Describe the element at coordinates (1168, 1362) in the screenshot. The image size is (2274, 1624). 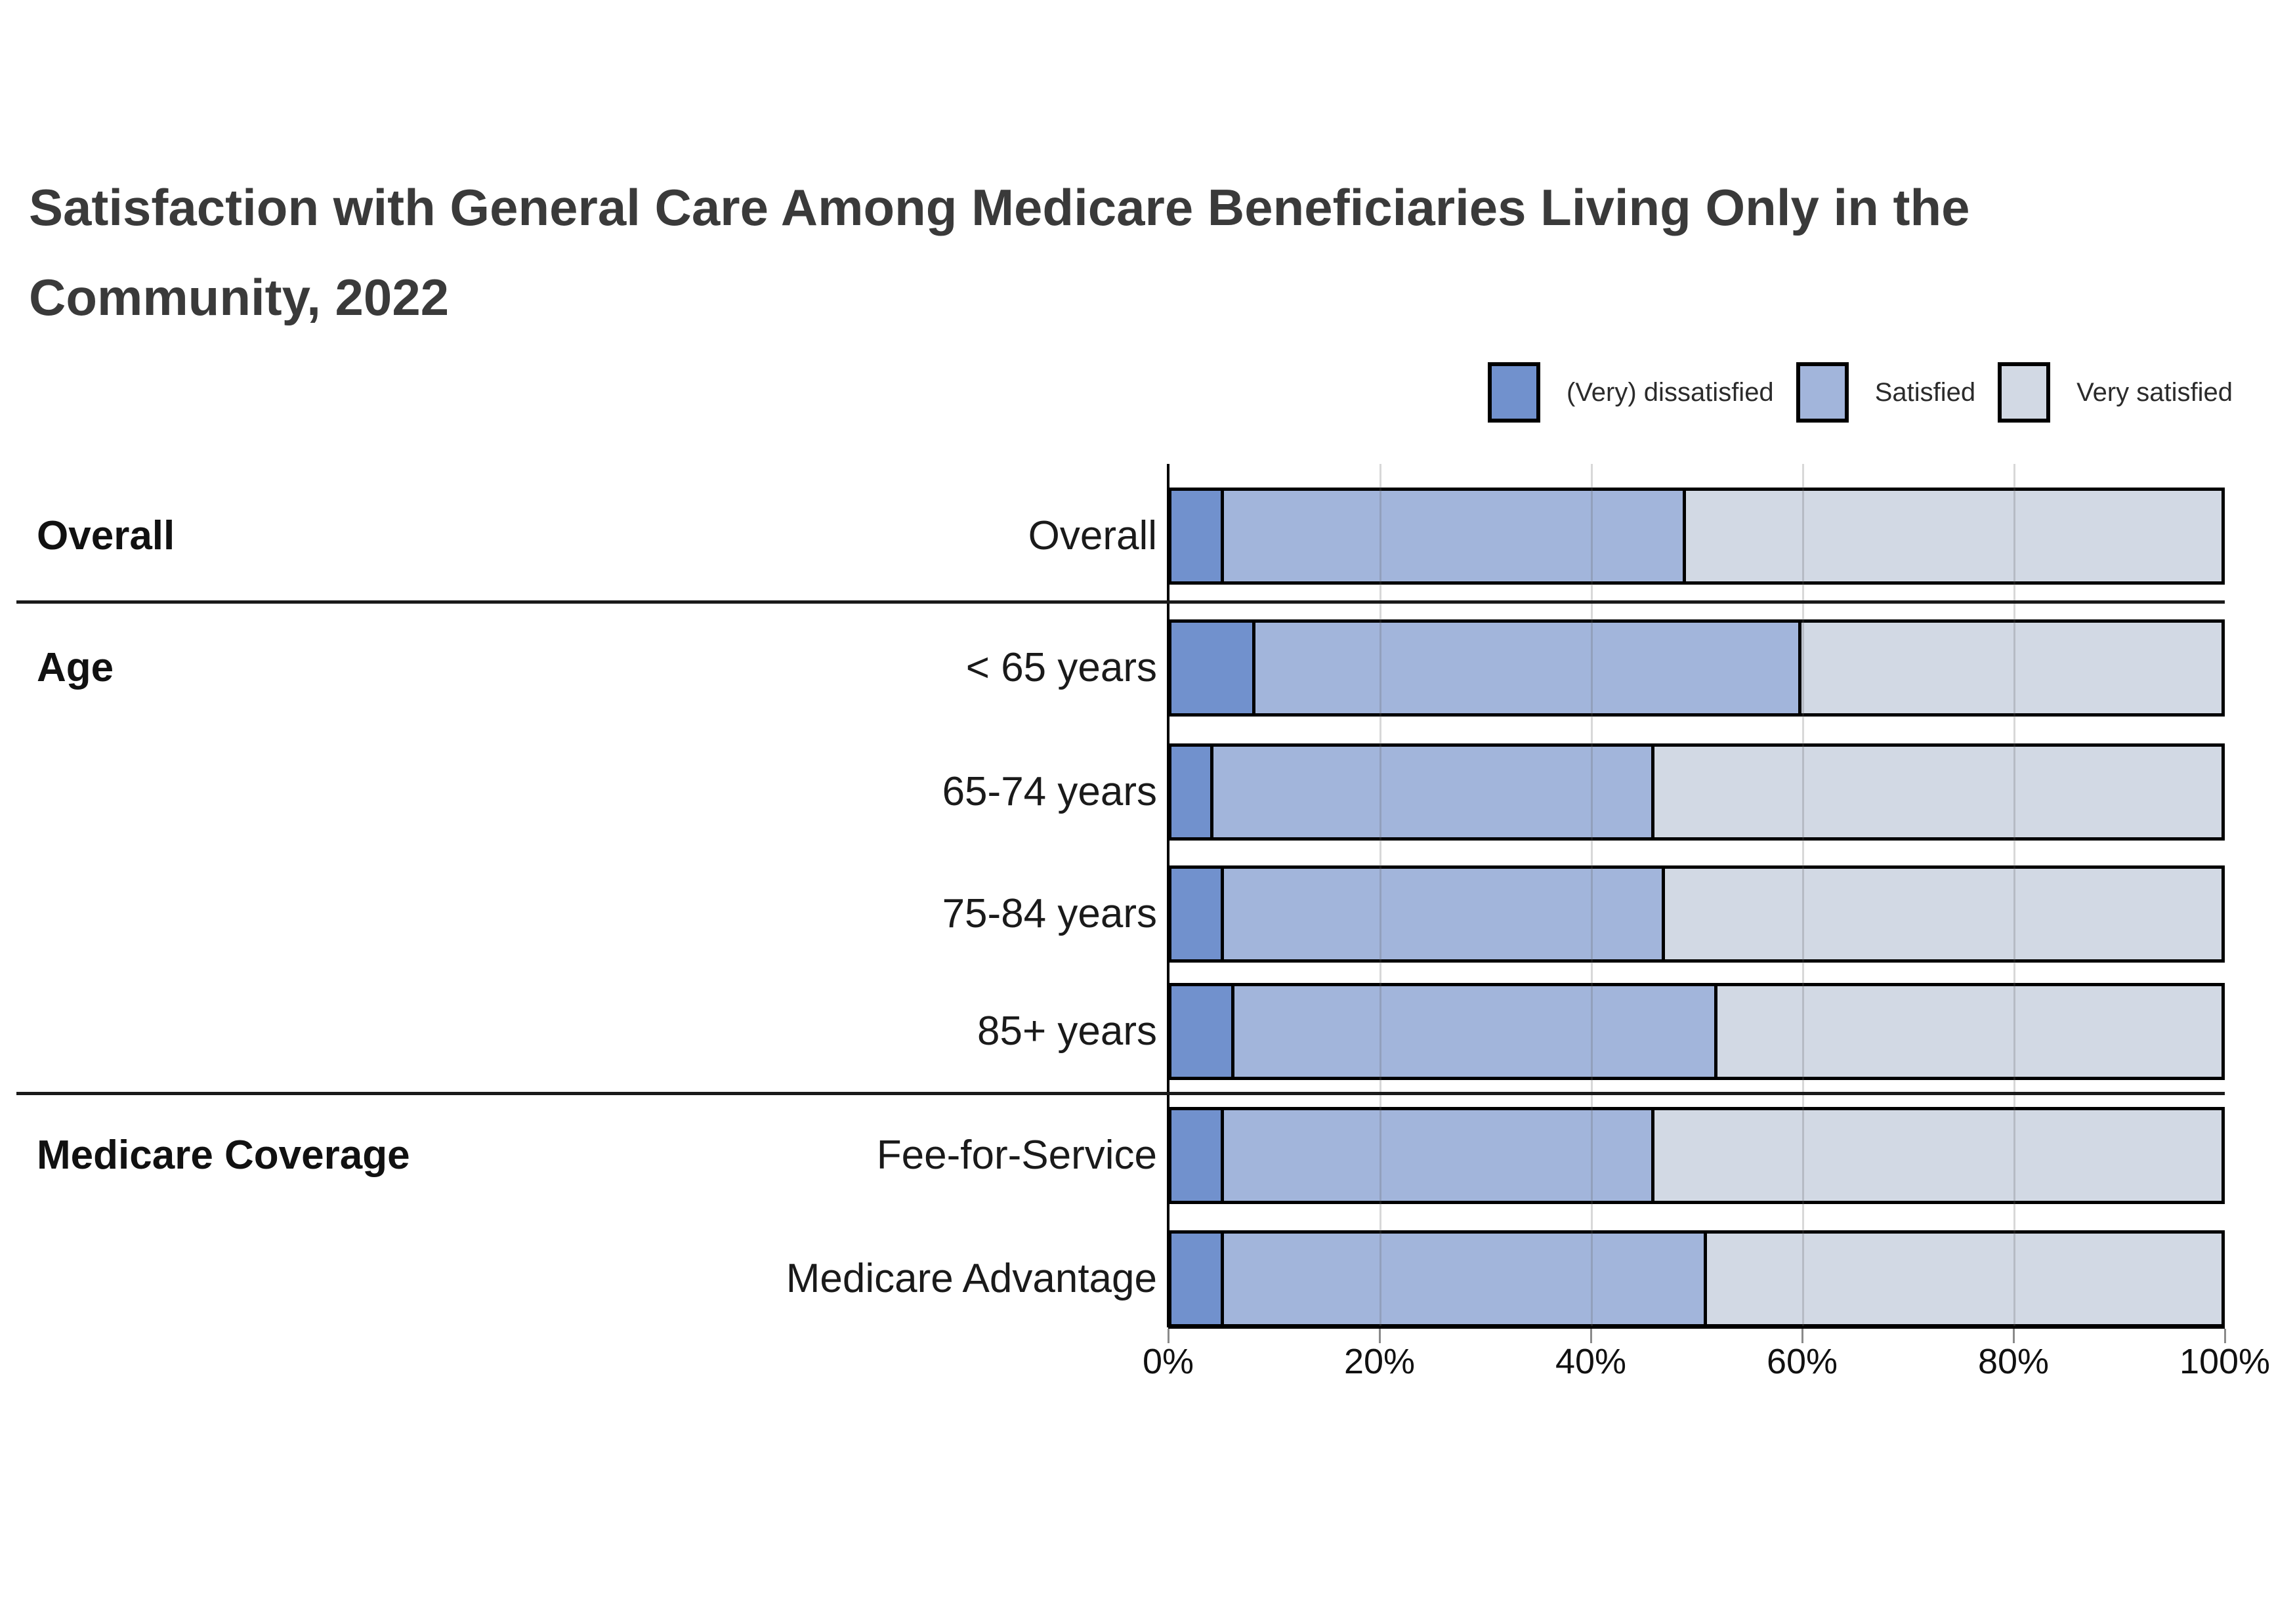
I see `x-axis-tick-label: 0%` at that location.